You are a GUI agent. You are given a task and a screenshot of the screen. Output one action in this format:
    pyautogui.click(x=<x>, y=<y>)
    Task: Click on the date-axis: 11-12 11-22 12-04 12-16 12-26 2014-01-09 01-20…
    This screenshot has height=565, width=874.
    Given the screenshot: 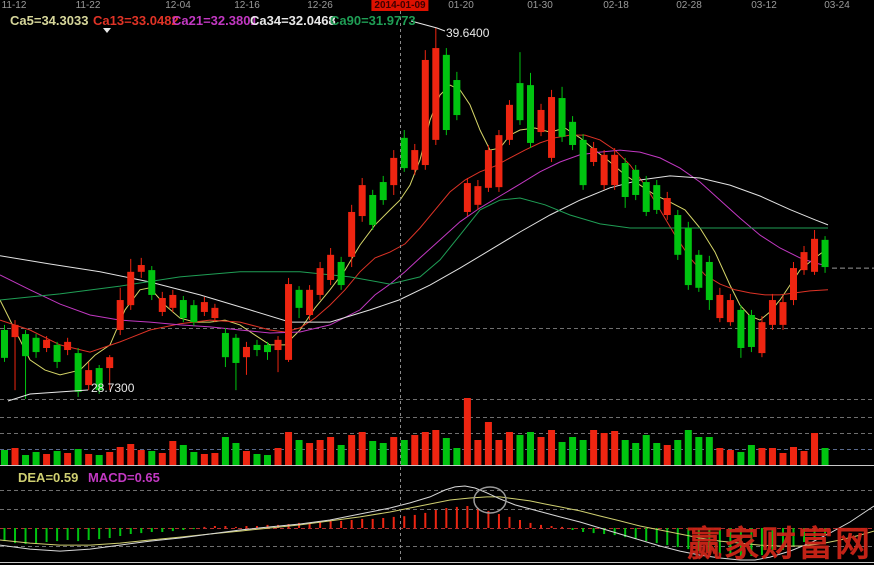 What is the action you would take?
    pyautogui.click(x=437, y=6)
    